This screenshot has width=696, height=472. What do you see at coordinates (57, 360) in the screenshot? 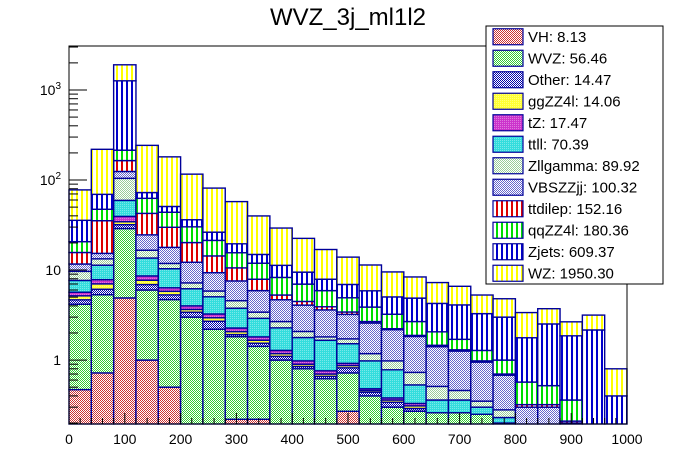
I see `y-tick-label: 1` at bounding box center [57, 360].